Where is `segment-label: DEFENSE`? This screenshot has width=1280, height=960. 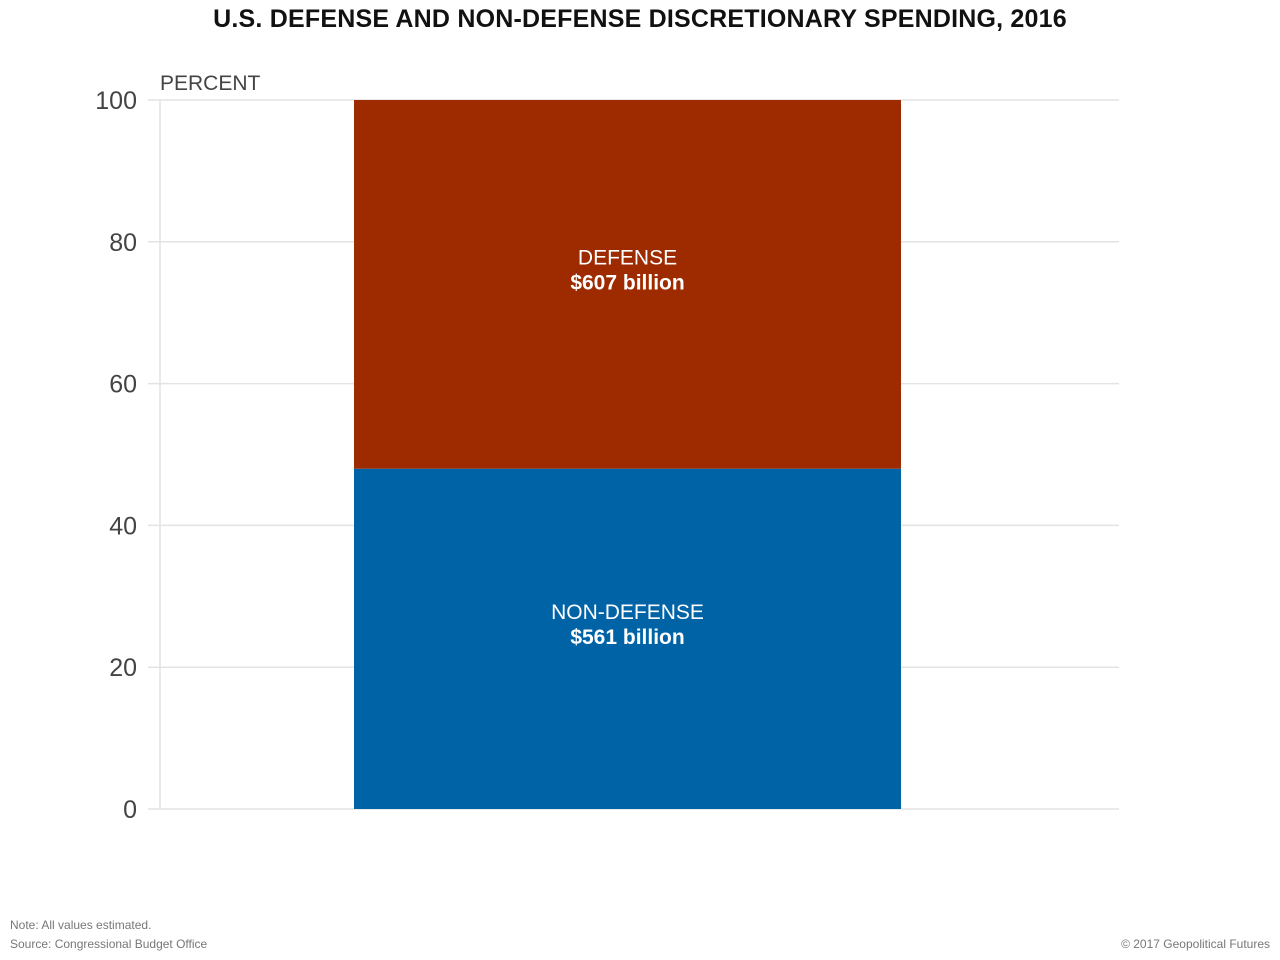 segment-label: DEFENSE is located at coordinates (627, 257).